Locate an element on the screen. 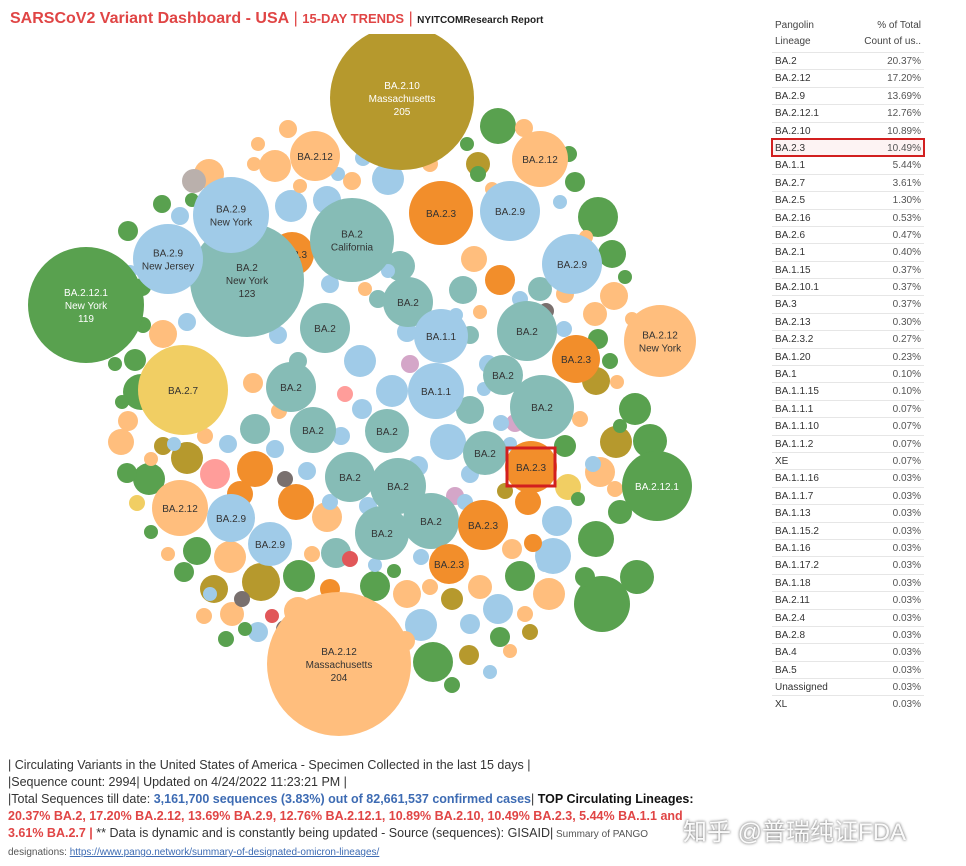 This screenshot has width=966, height=866. lineage-row: BA.2.1 0.40% is located at coordinates (848, 251).